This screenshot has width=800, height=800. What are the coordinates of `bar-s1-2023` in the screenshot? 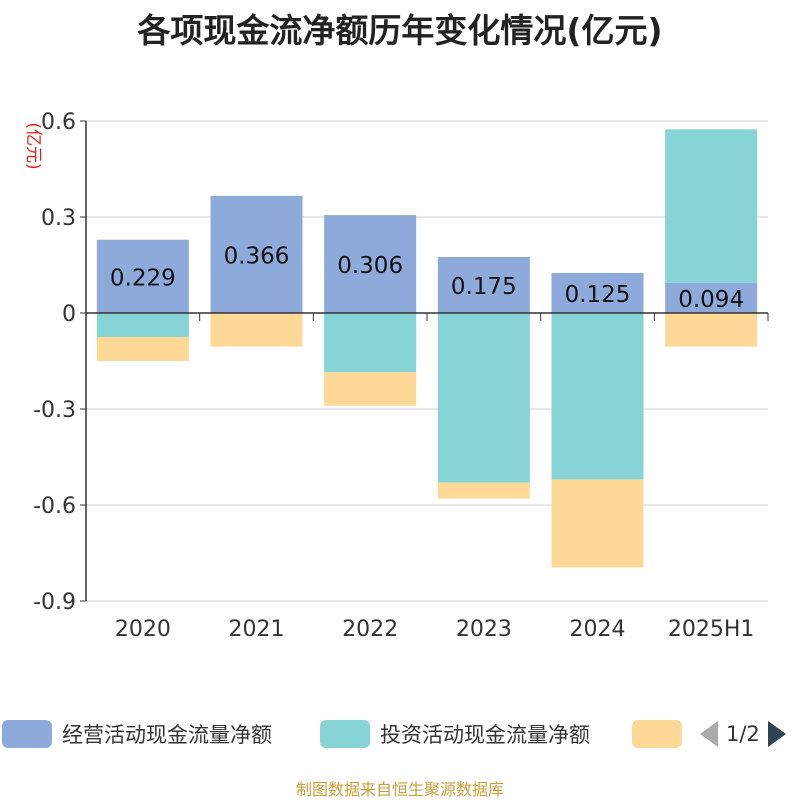 It's located at (483, 398).